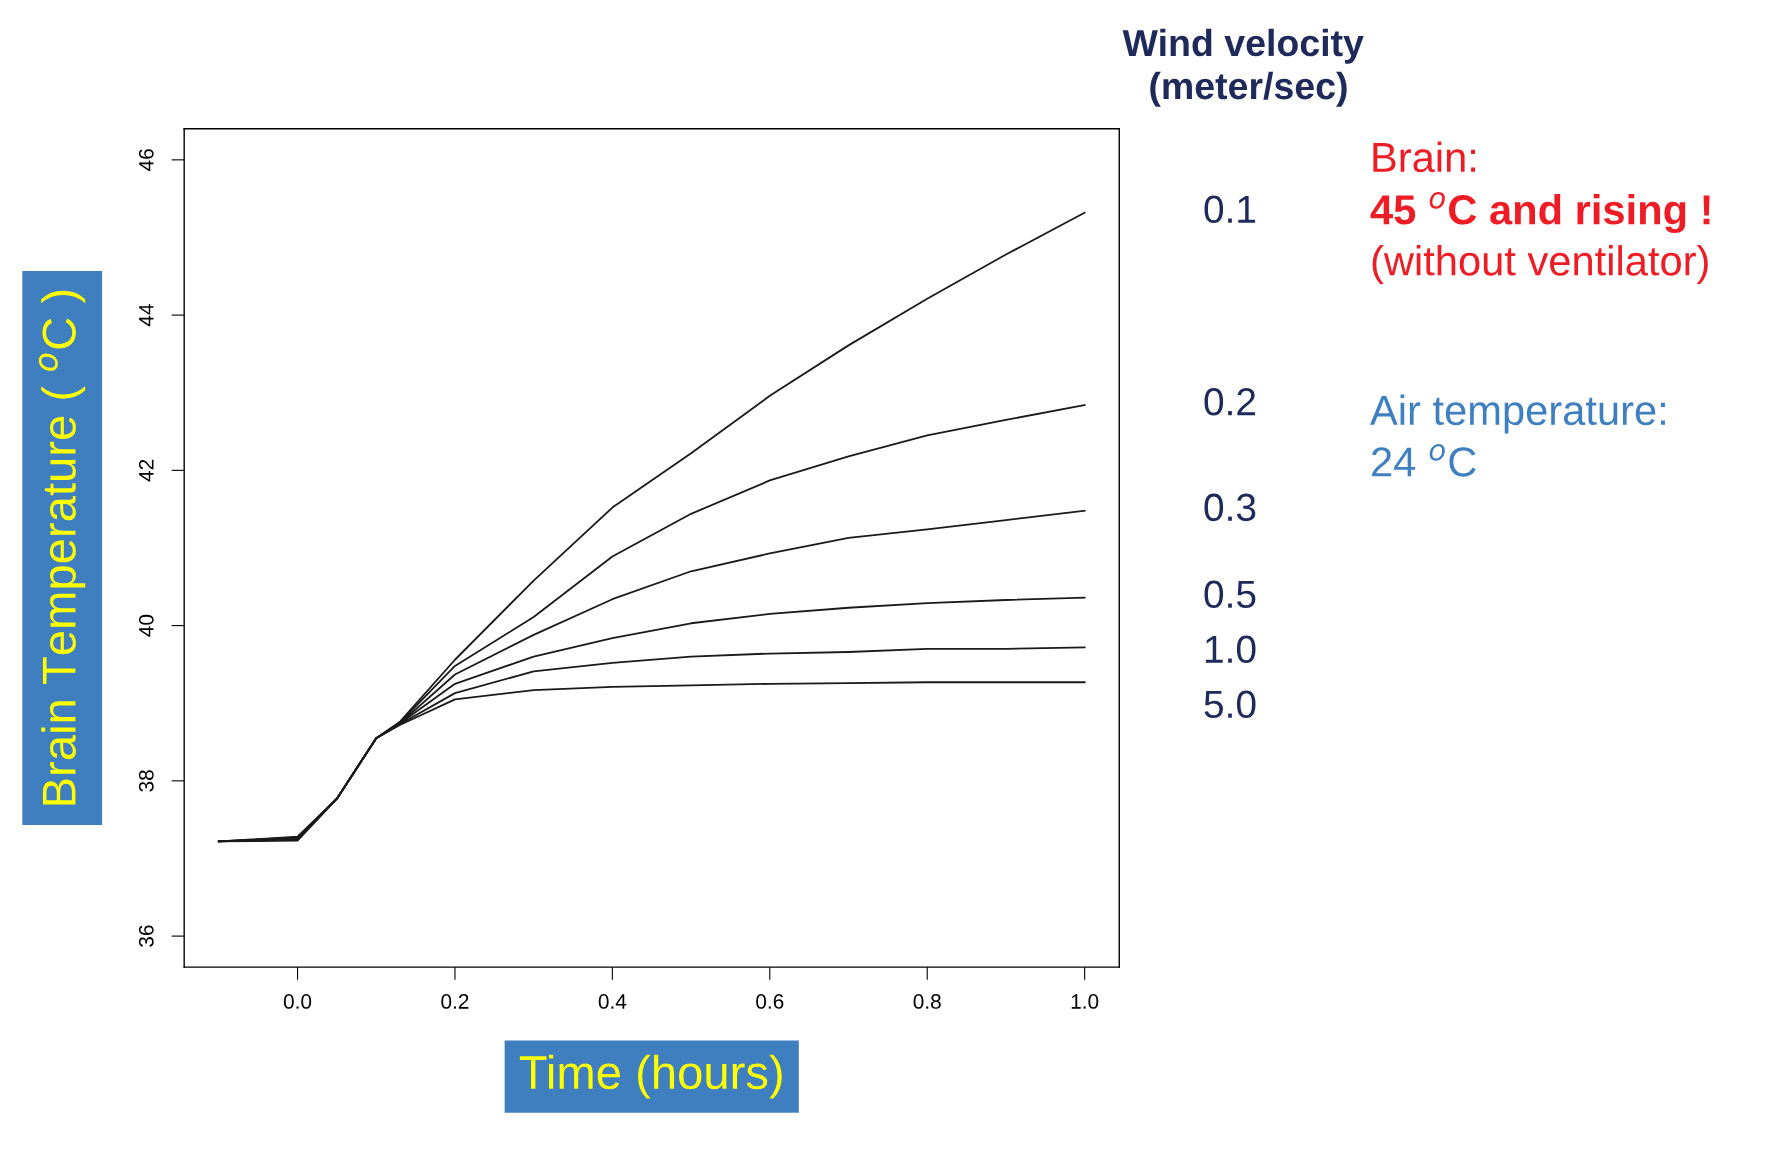 This screenshot has width=1771, height=1150. I want to click on text: (without ventilator), so click(1540, 264).